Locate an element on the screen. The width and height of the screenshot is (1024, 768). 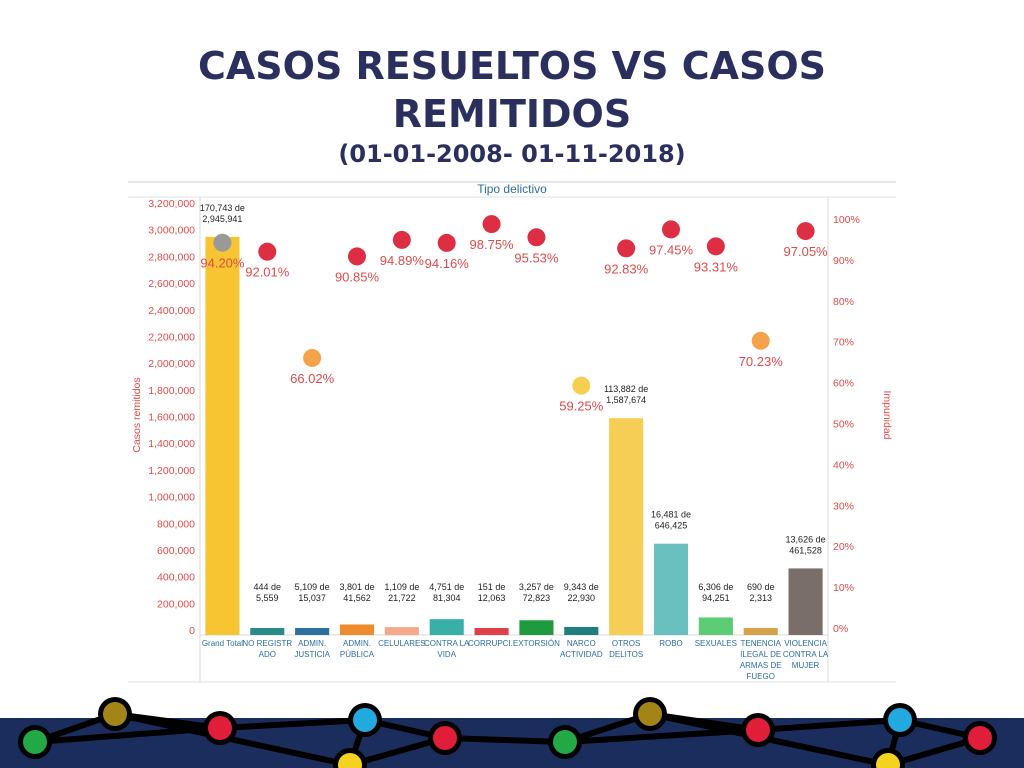
y-tick-label: 1,800,000 is located at coordinates (171, 391).